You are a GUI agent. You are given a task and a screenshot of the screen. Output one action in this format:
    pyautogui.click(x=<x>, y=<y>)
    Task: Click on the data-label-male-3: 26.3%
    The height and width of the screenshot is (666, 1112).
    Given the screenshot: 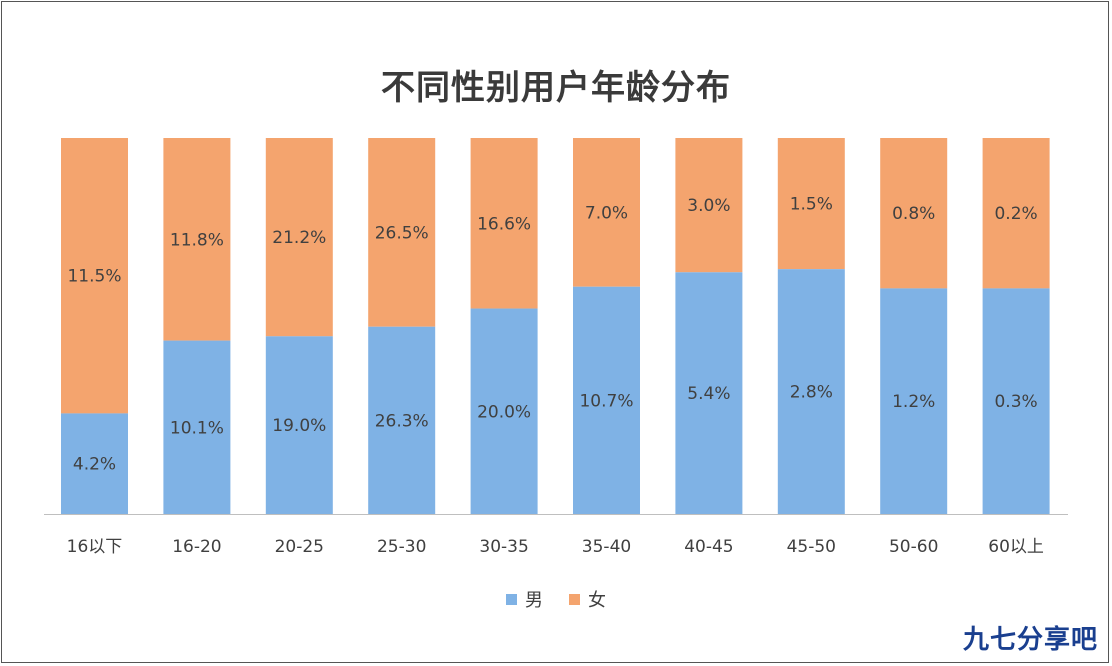 What is the action you would take?
    pyautogui.click(x=402, y=421)
    